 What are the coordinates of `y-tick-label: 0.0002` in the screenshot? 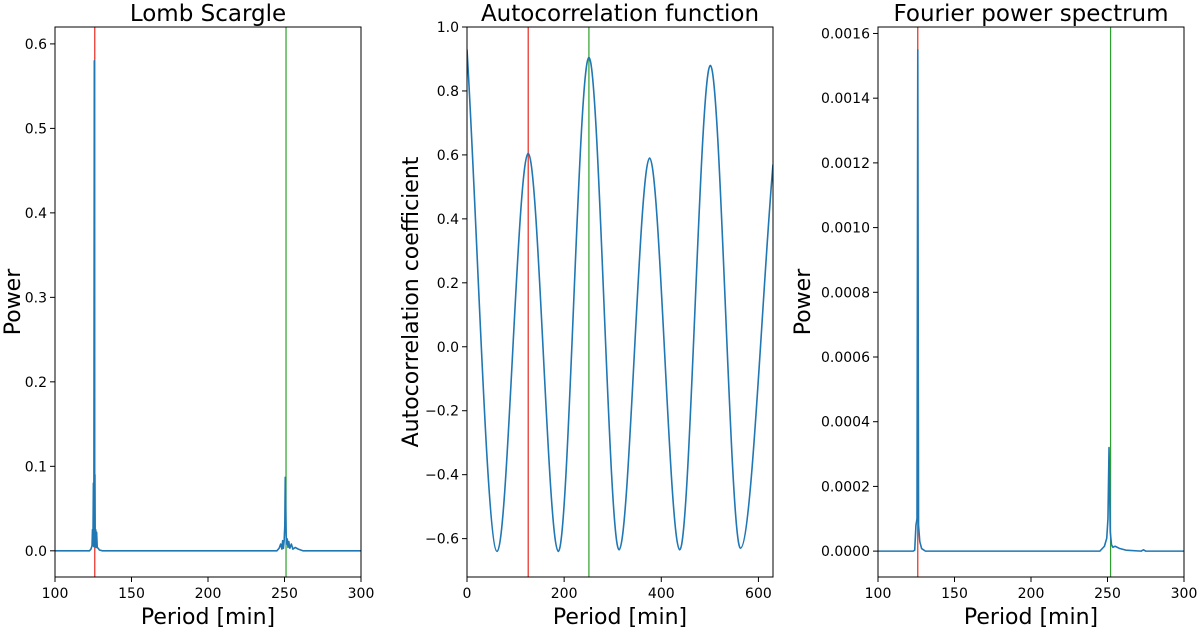 It's located at (845, 487).